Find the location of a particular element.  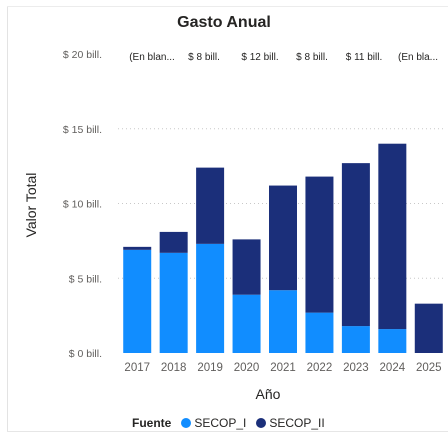

legend-item-secop-i: SECOP_I is located at coordinates (213, 423).